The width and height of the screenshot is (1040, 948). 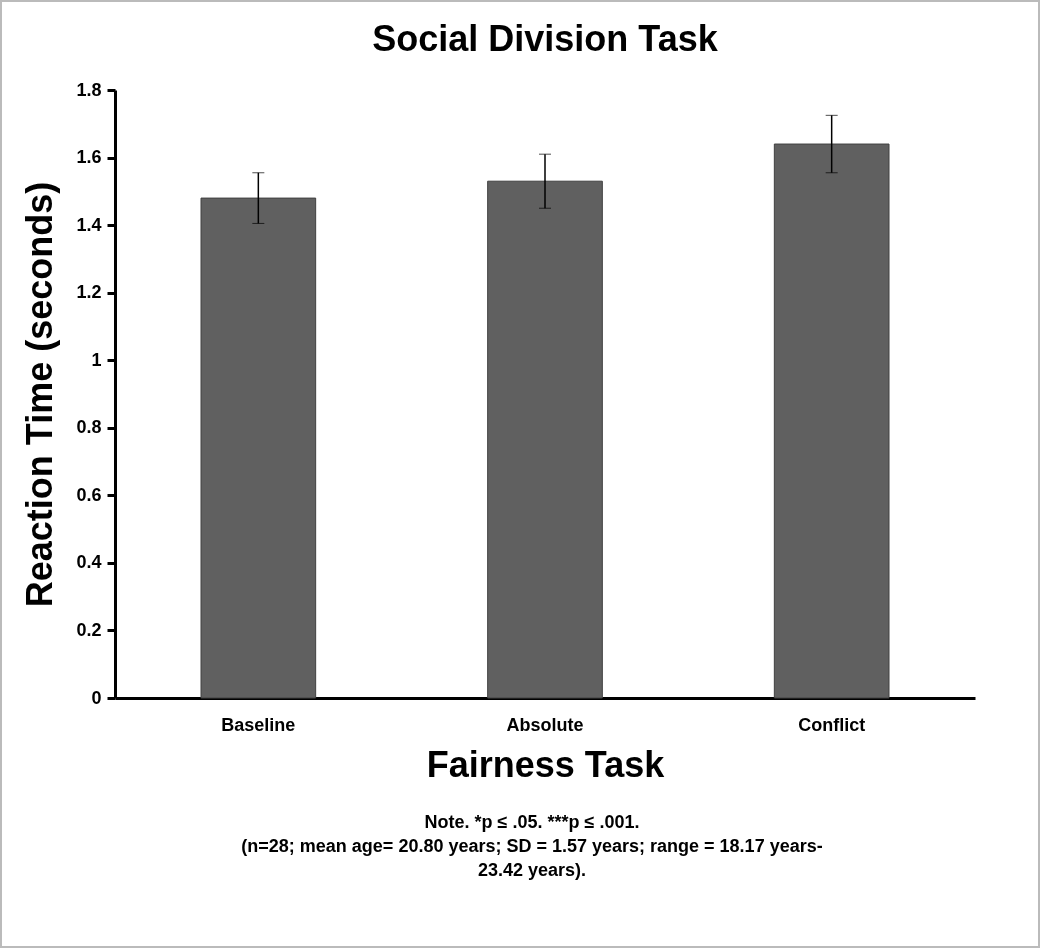 I want to click on x-tick-label: Absolute, so click(x=545, y=724).